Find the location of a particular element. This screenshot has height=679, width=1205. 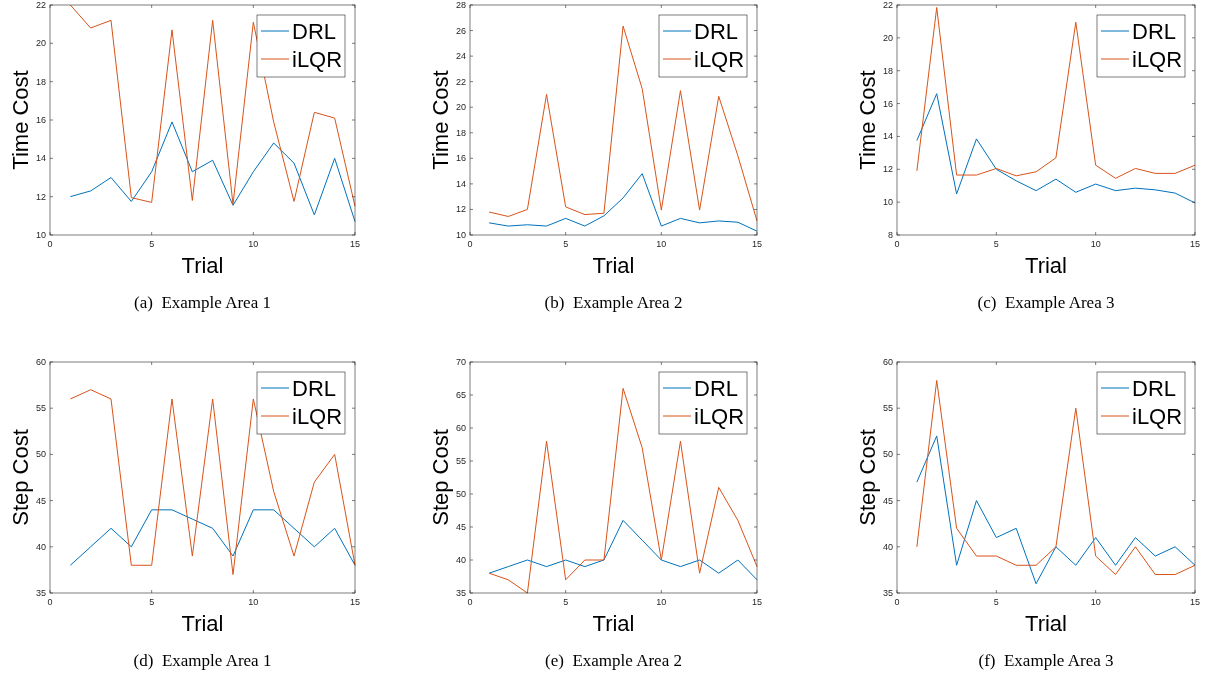

y-tick-label: 65 is located at coordinates (460, 395).